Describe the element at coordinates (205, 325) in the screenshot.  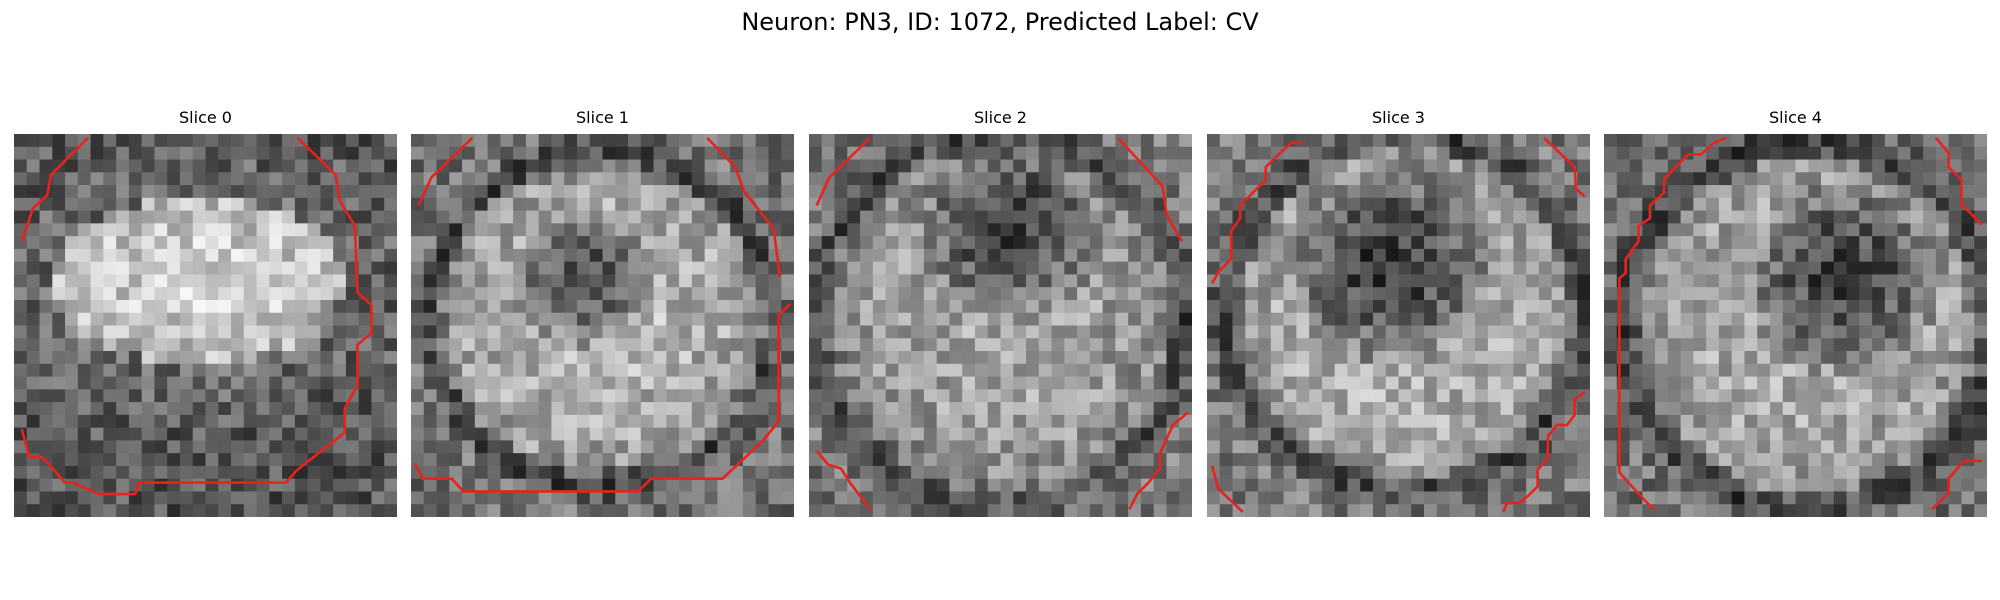
I see `pixel-grid` at that location.